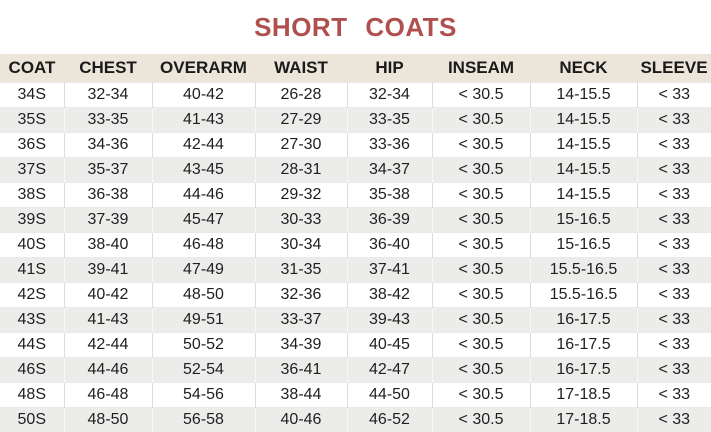 The height and width of the screenshot is (432, 711). Describe the element at coordinates (301, 320) in the screenshot. I see `table-cell: 33-37` at that location.